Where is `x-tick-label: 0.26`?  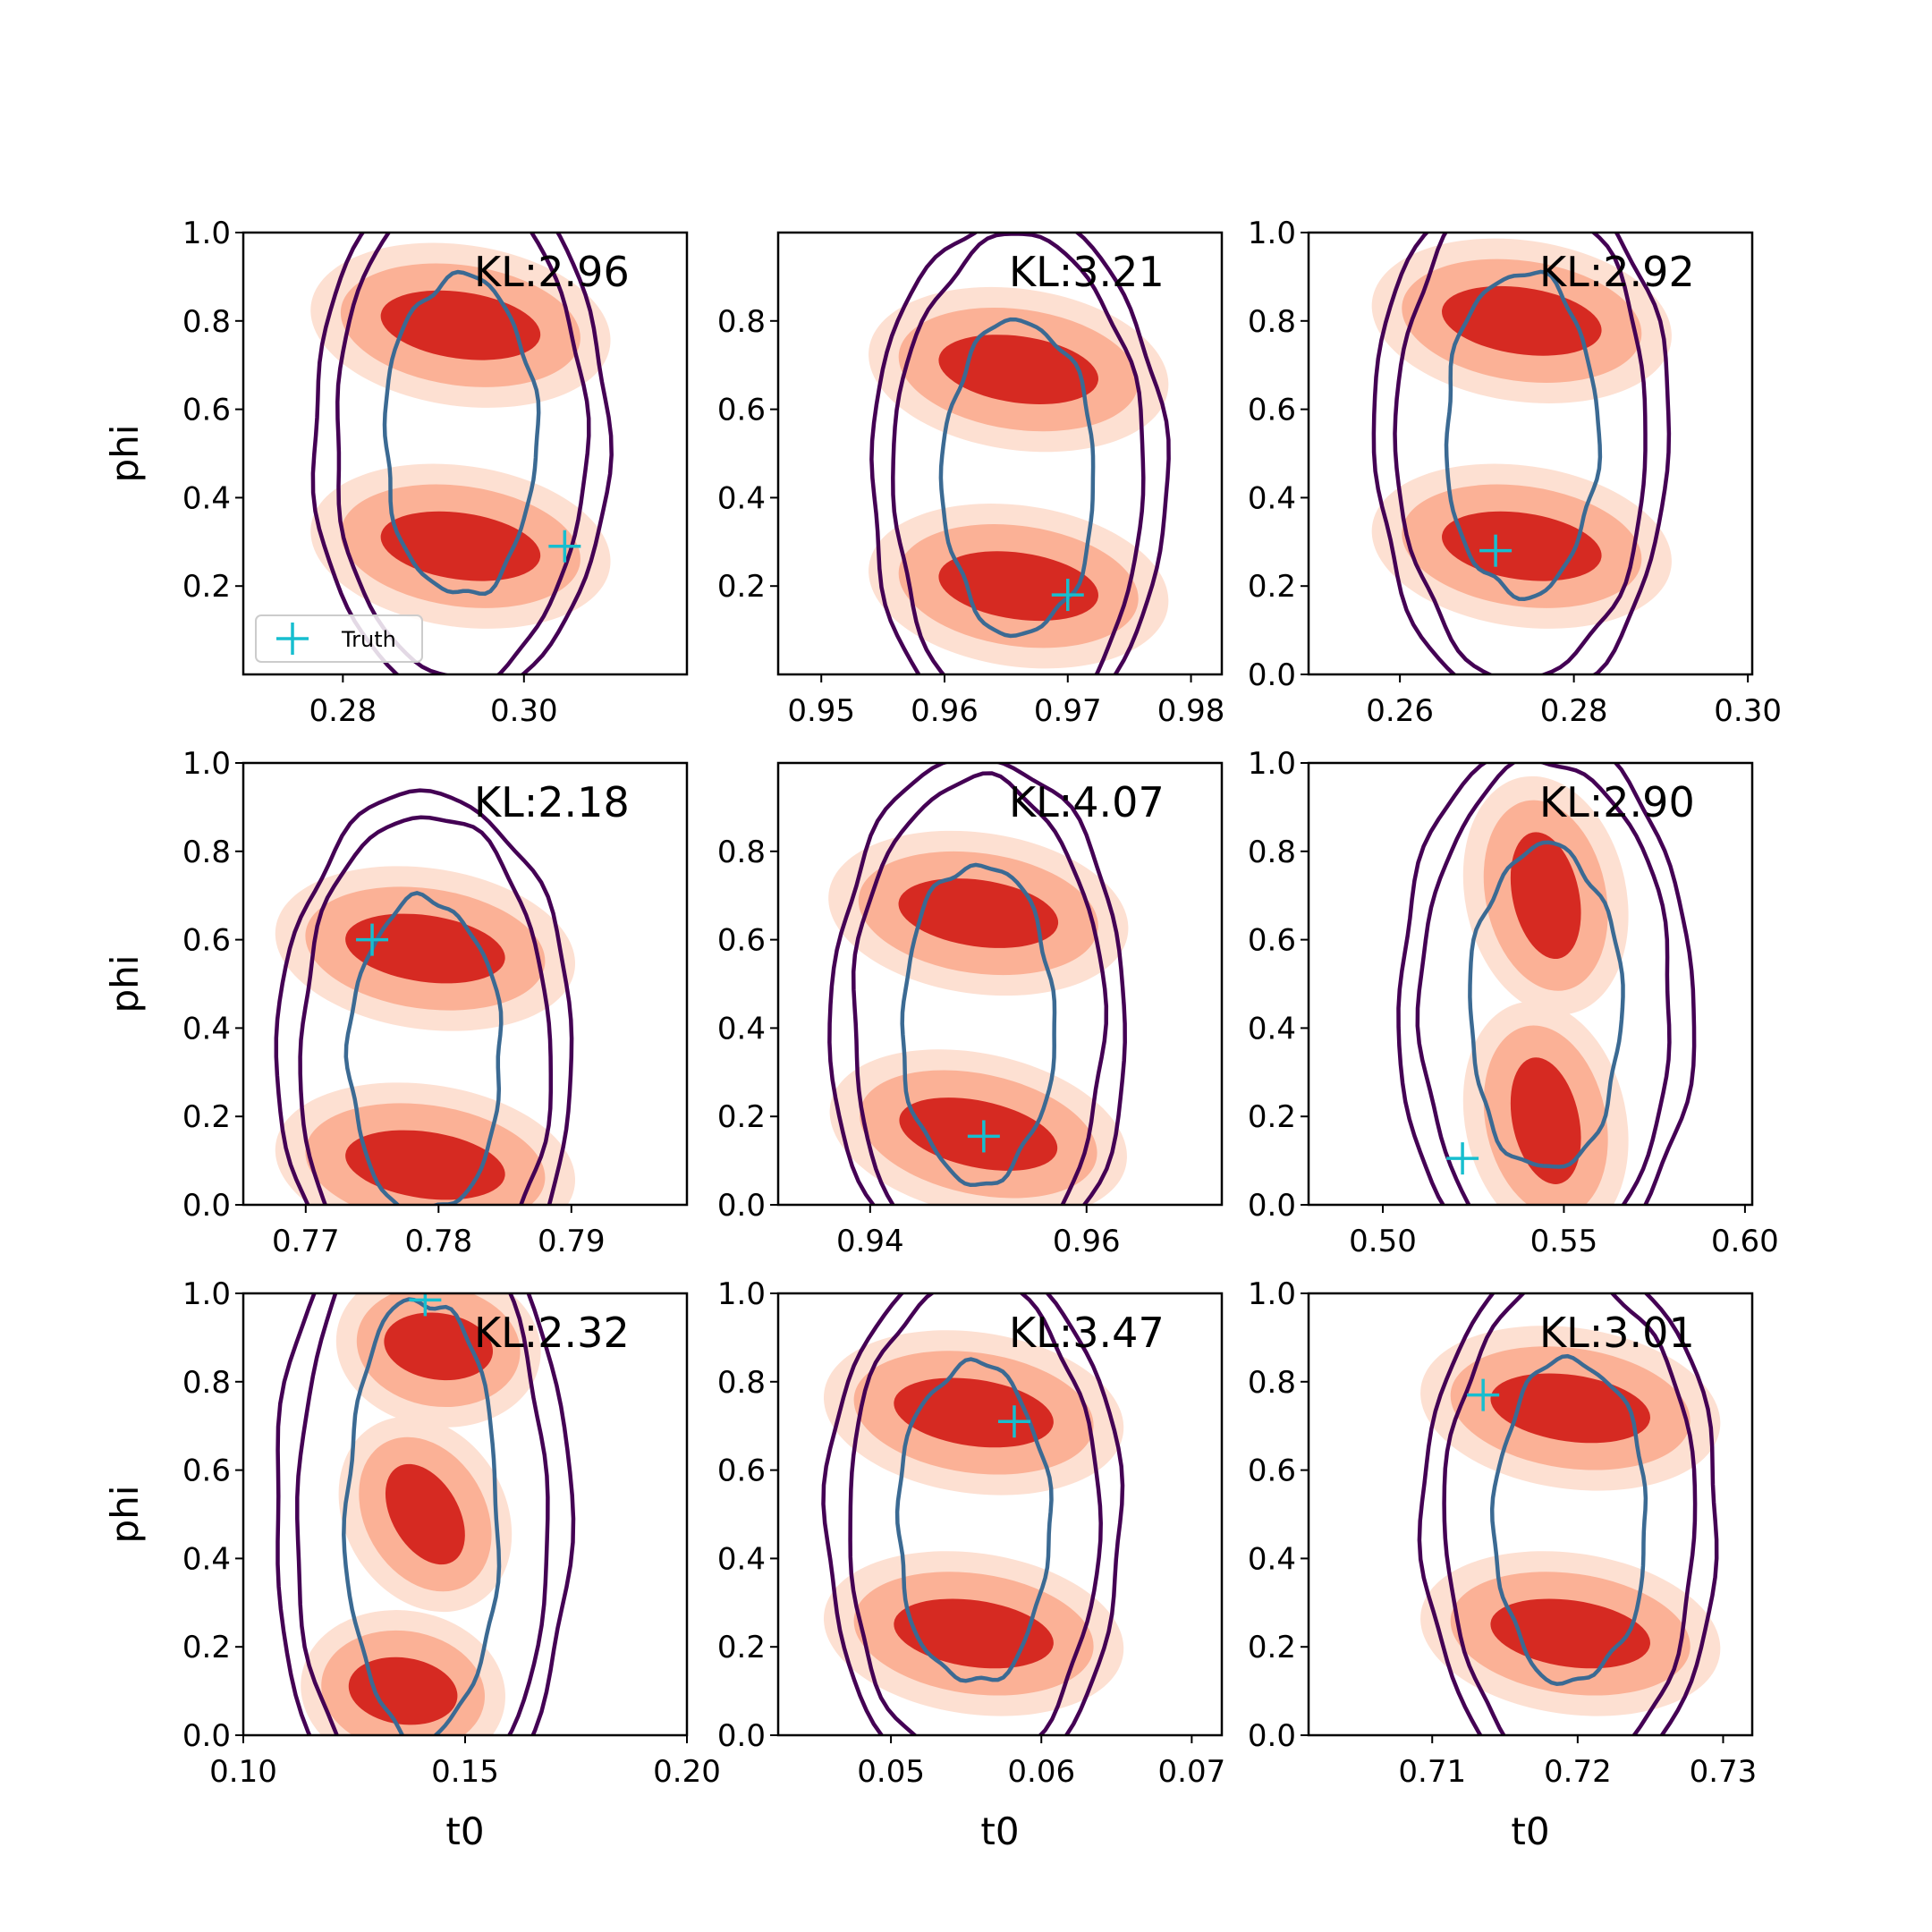
x-tick-label: 0.26 is located at coordinates (1400, 711).